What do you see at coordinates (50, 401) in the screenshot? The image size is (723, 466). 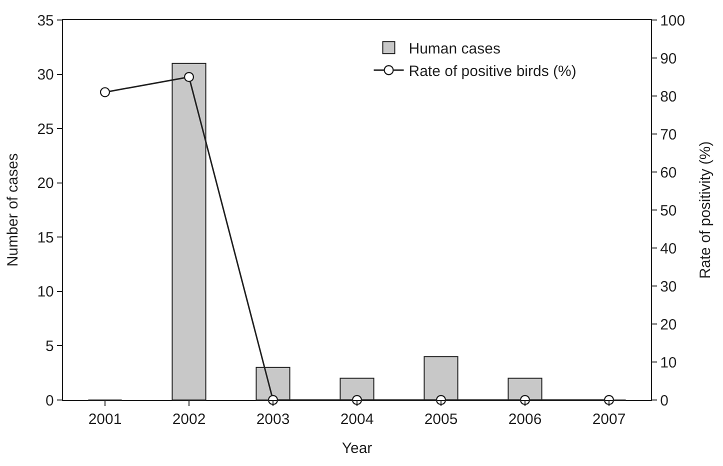 I see `y-tick-label: 0` at bounding box center [50, 401].